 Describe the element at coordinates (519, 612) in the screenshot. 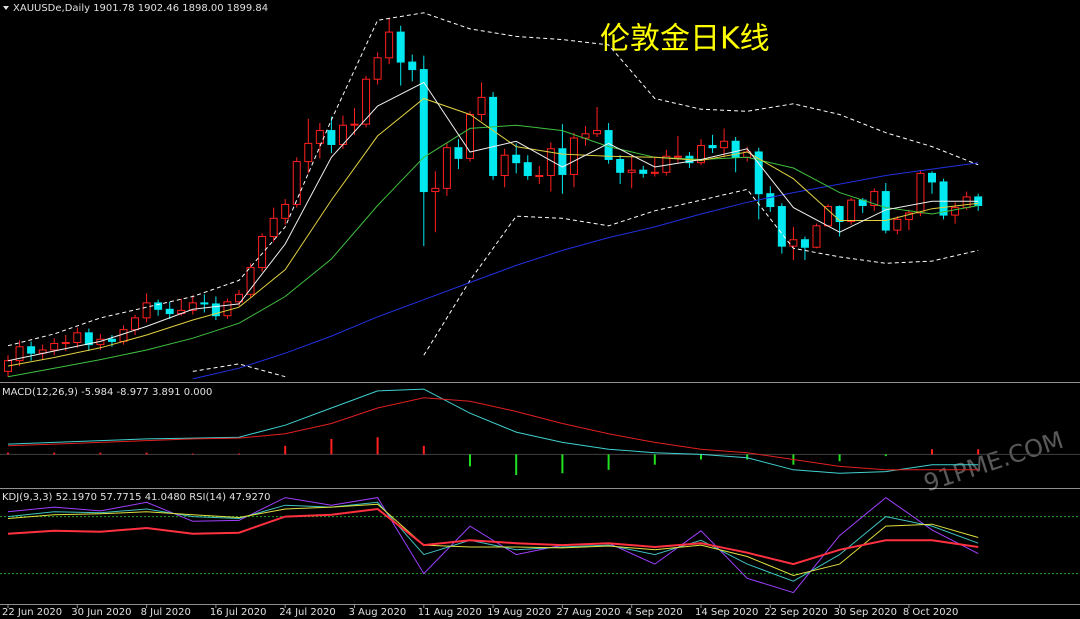

I see `x-tick-label: 19 Aug 2020` at that location.